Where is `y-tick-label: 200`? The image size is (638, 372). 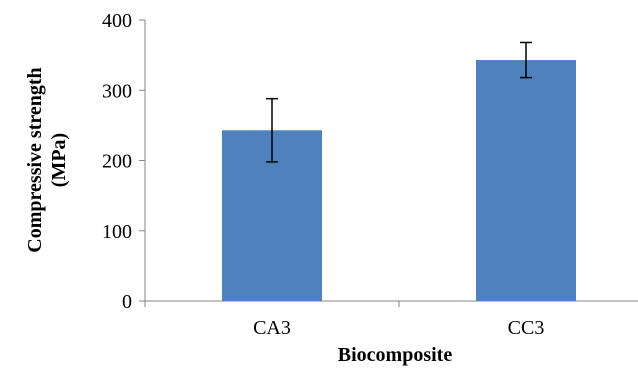 y-tick-label: 200 is located at coordinates (117, 162).